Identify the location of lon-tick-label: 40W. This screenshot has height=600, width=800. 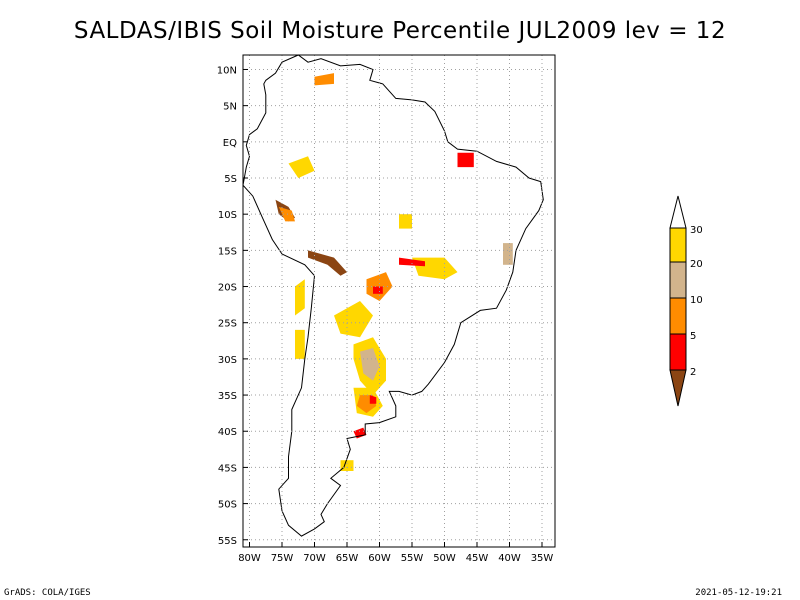
(509, 558).